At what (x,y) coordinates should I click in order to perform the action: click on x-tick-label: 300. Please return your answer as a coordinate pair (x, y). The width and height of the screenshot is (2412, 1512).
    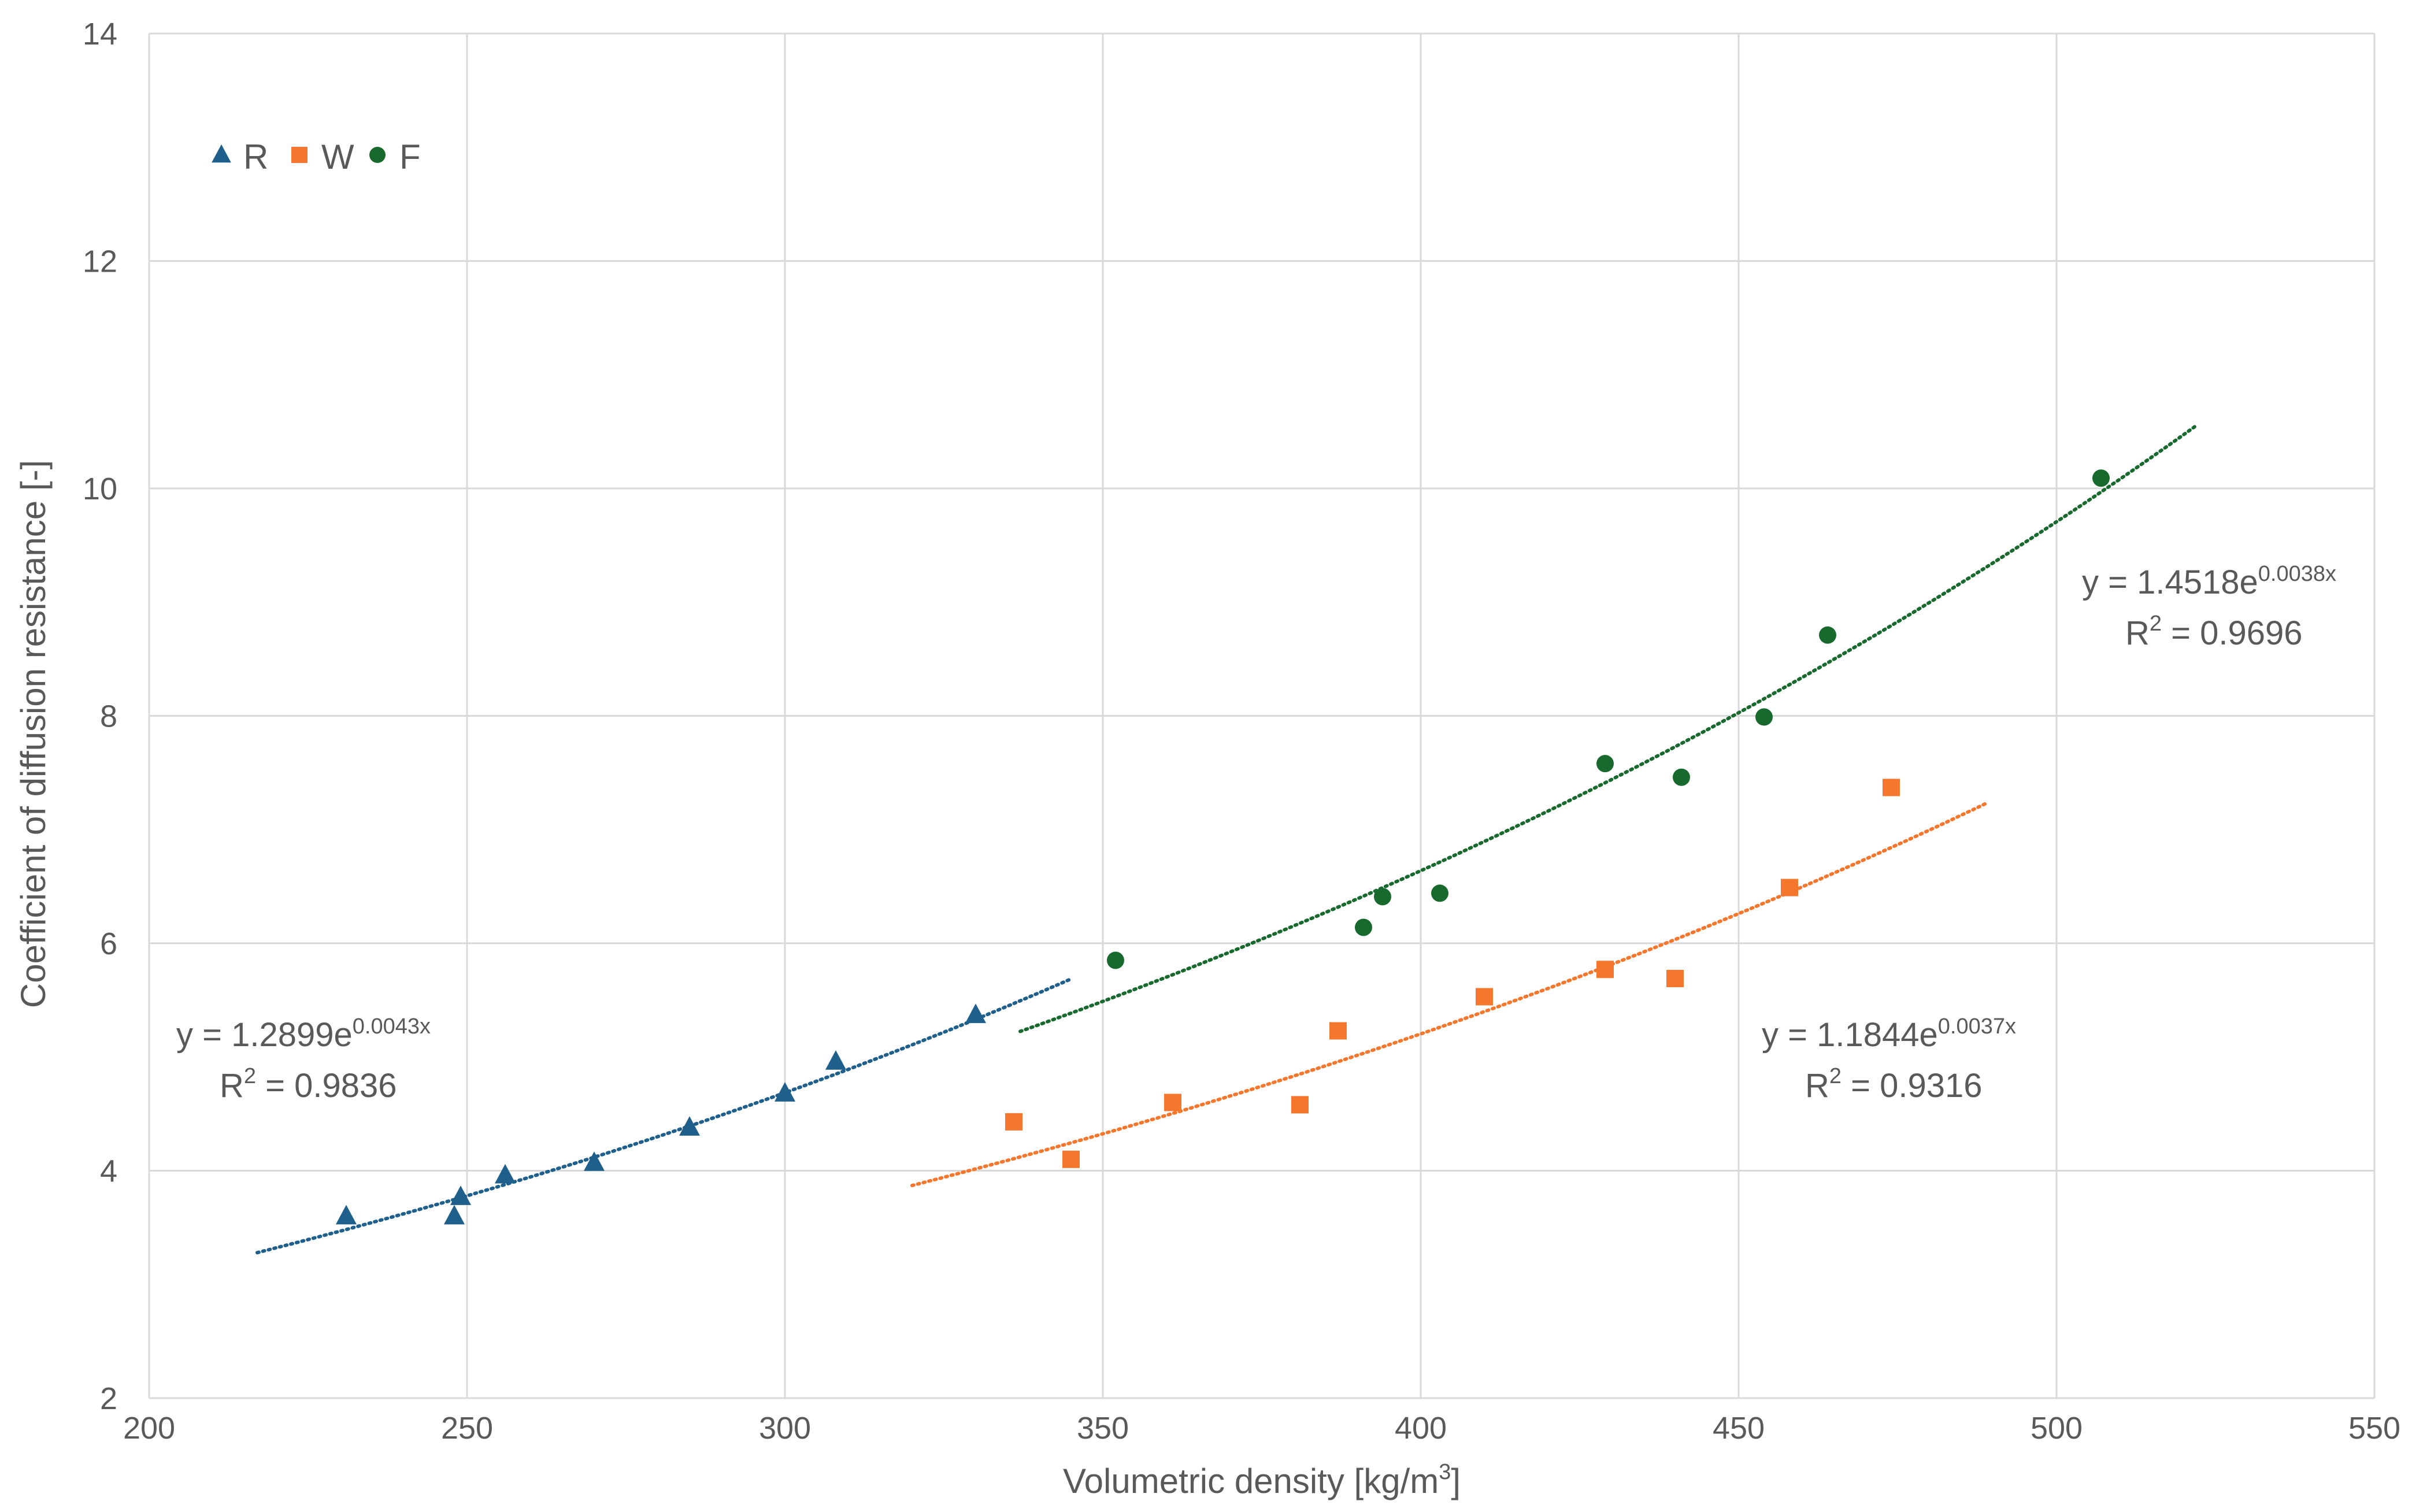
    Looking at the image, I should click on (785, 1428).